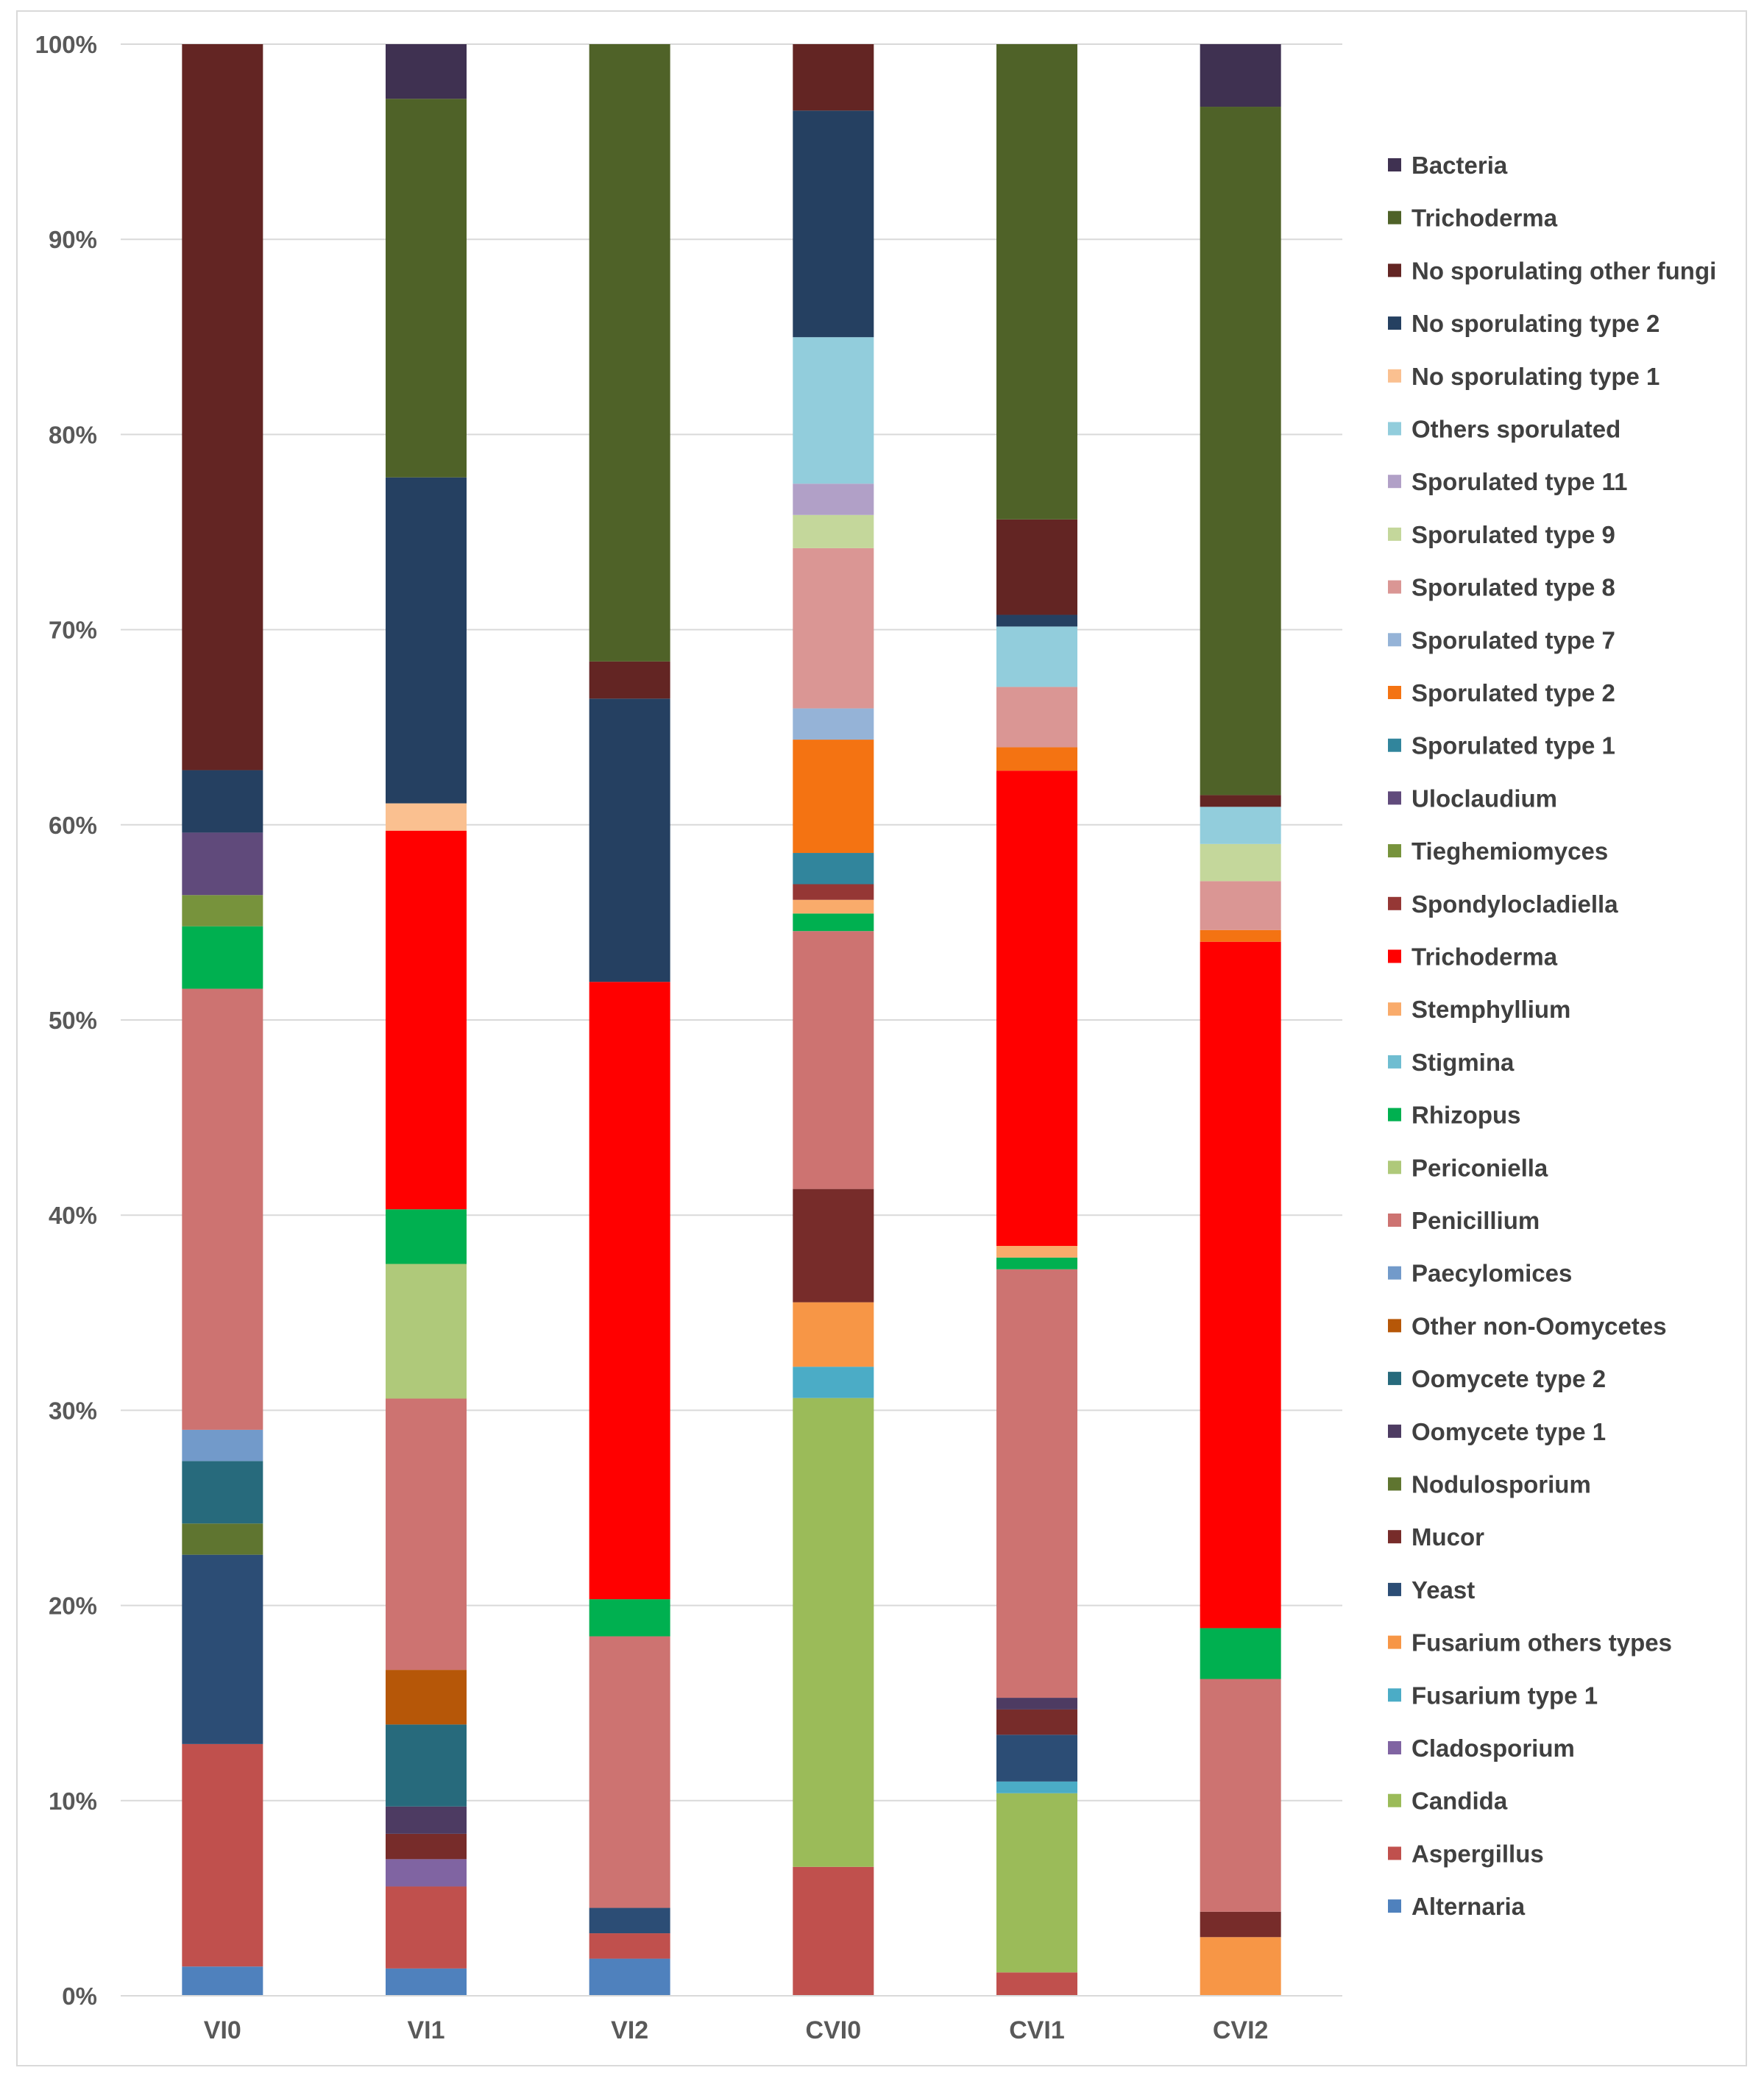 This screenshot has height=2076, width=1764. I want to click on legend-entry: Sporulated type 2, so click(1501, 692).